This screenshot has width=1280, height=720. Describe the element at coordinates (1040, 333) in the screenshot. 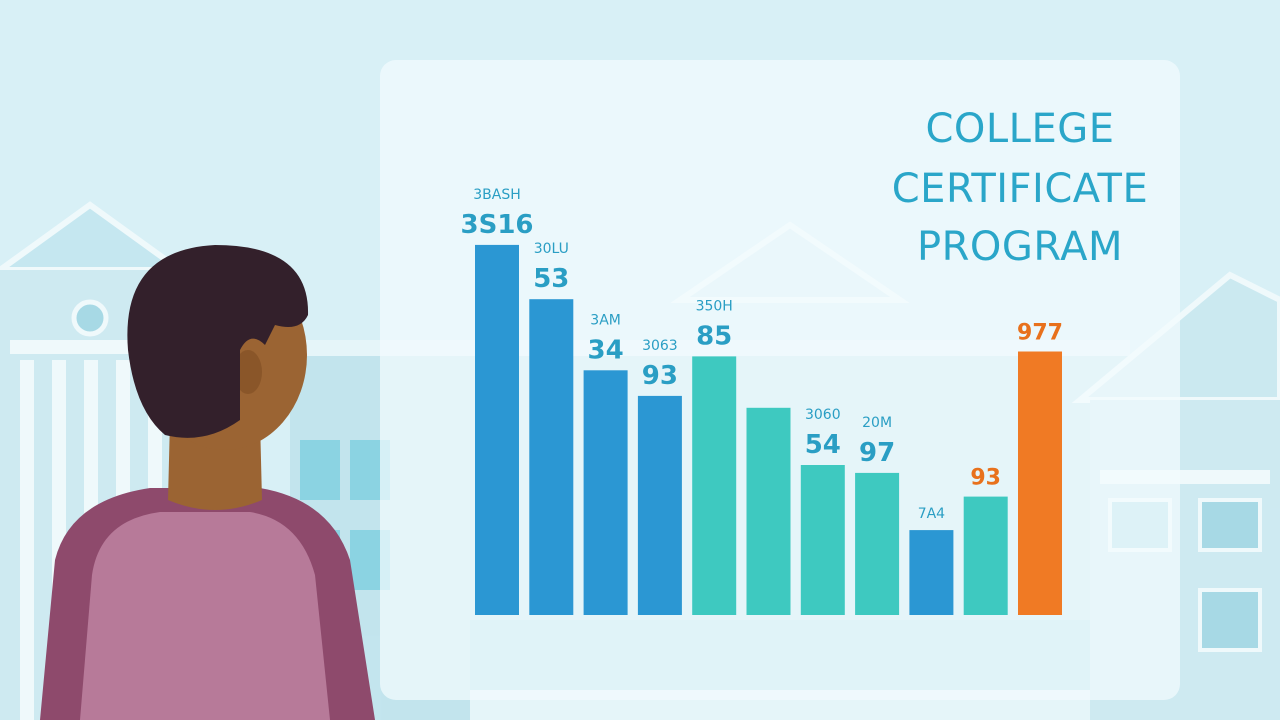

I see `bar-label-11-1: 977` at that location.